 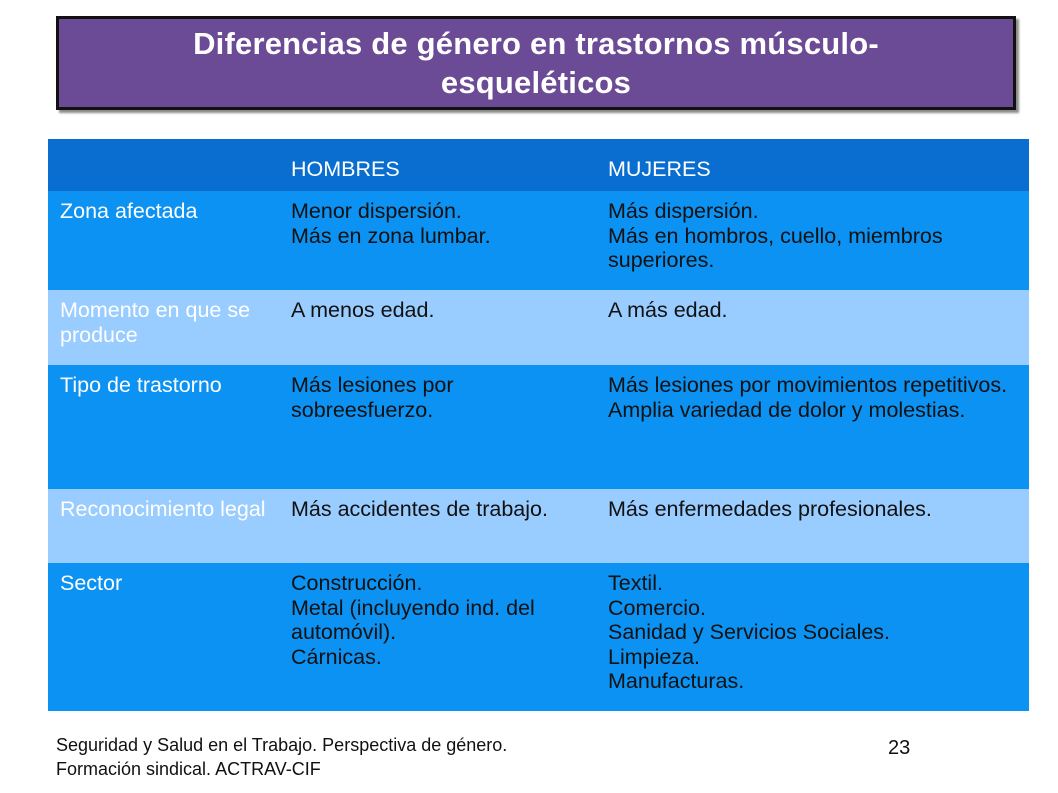 I want to click on row-label: Reconocimiento legal, so click(x=163, y=509).